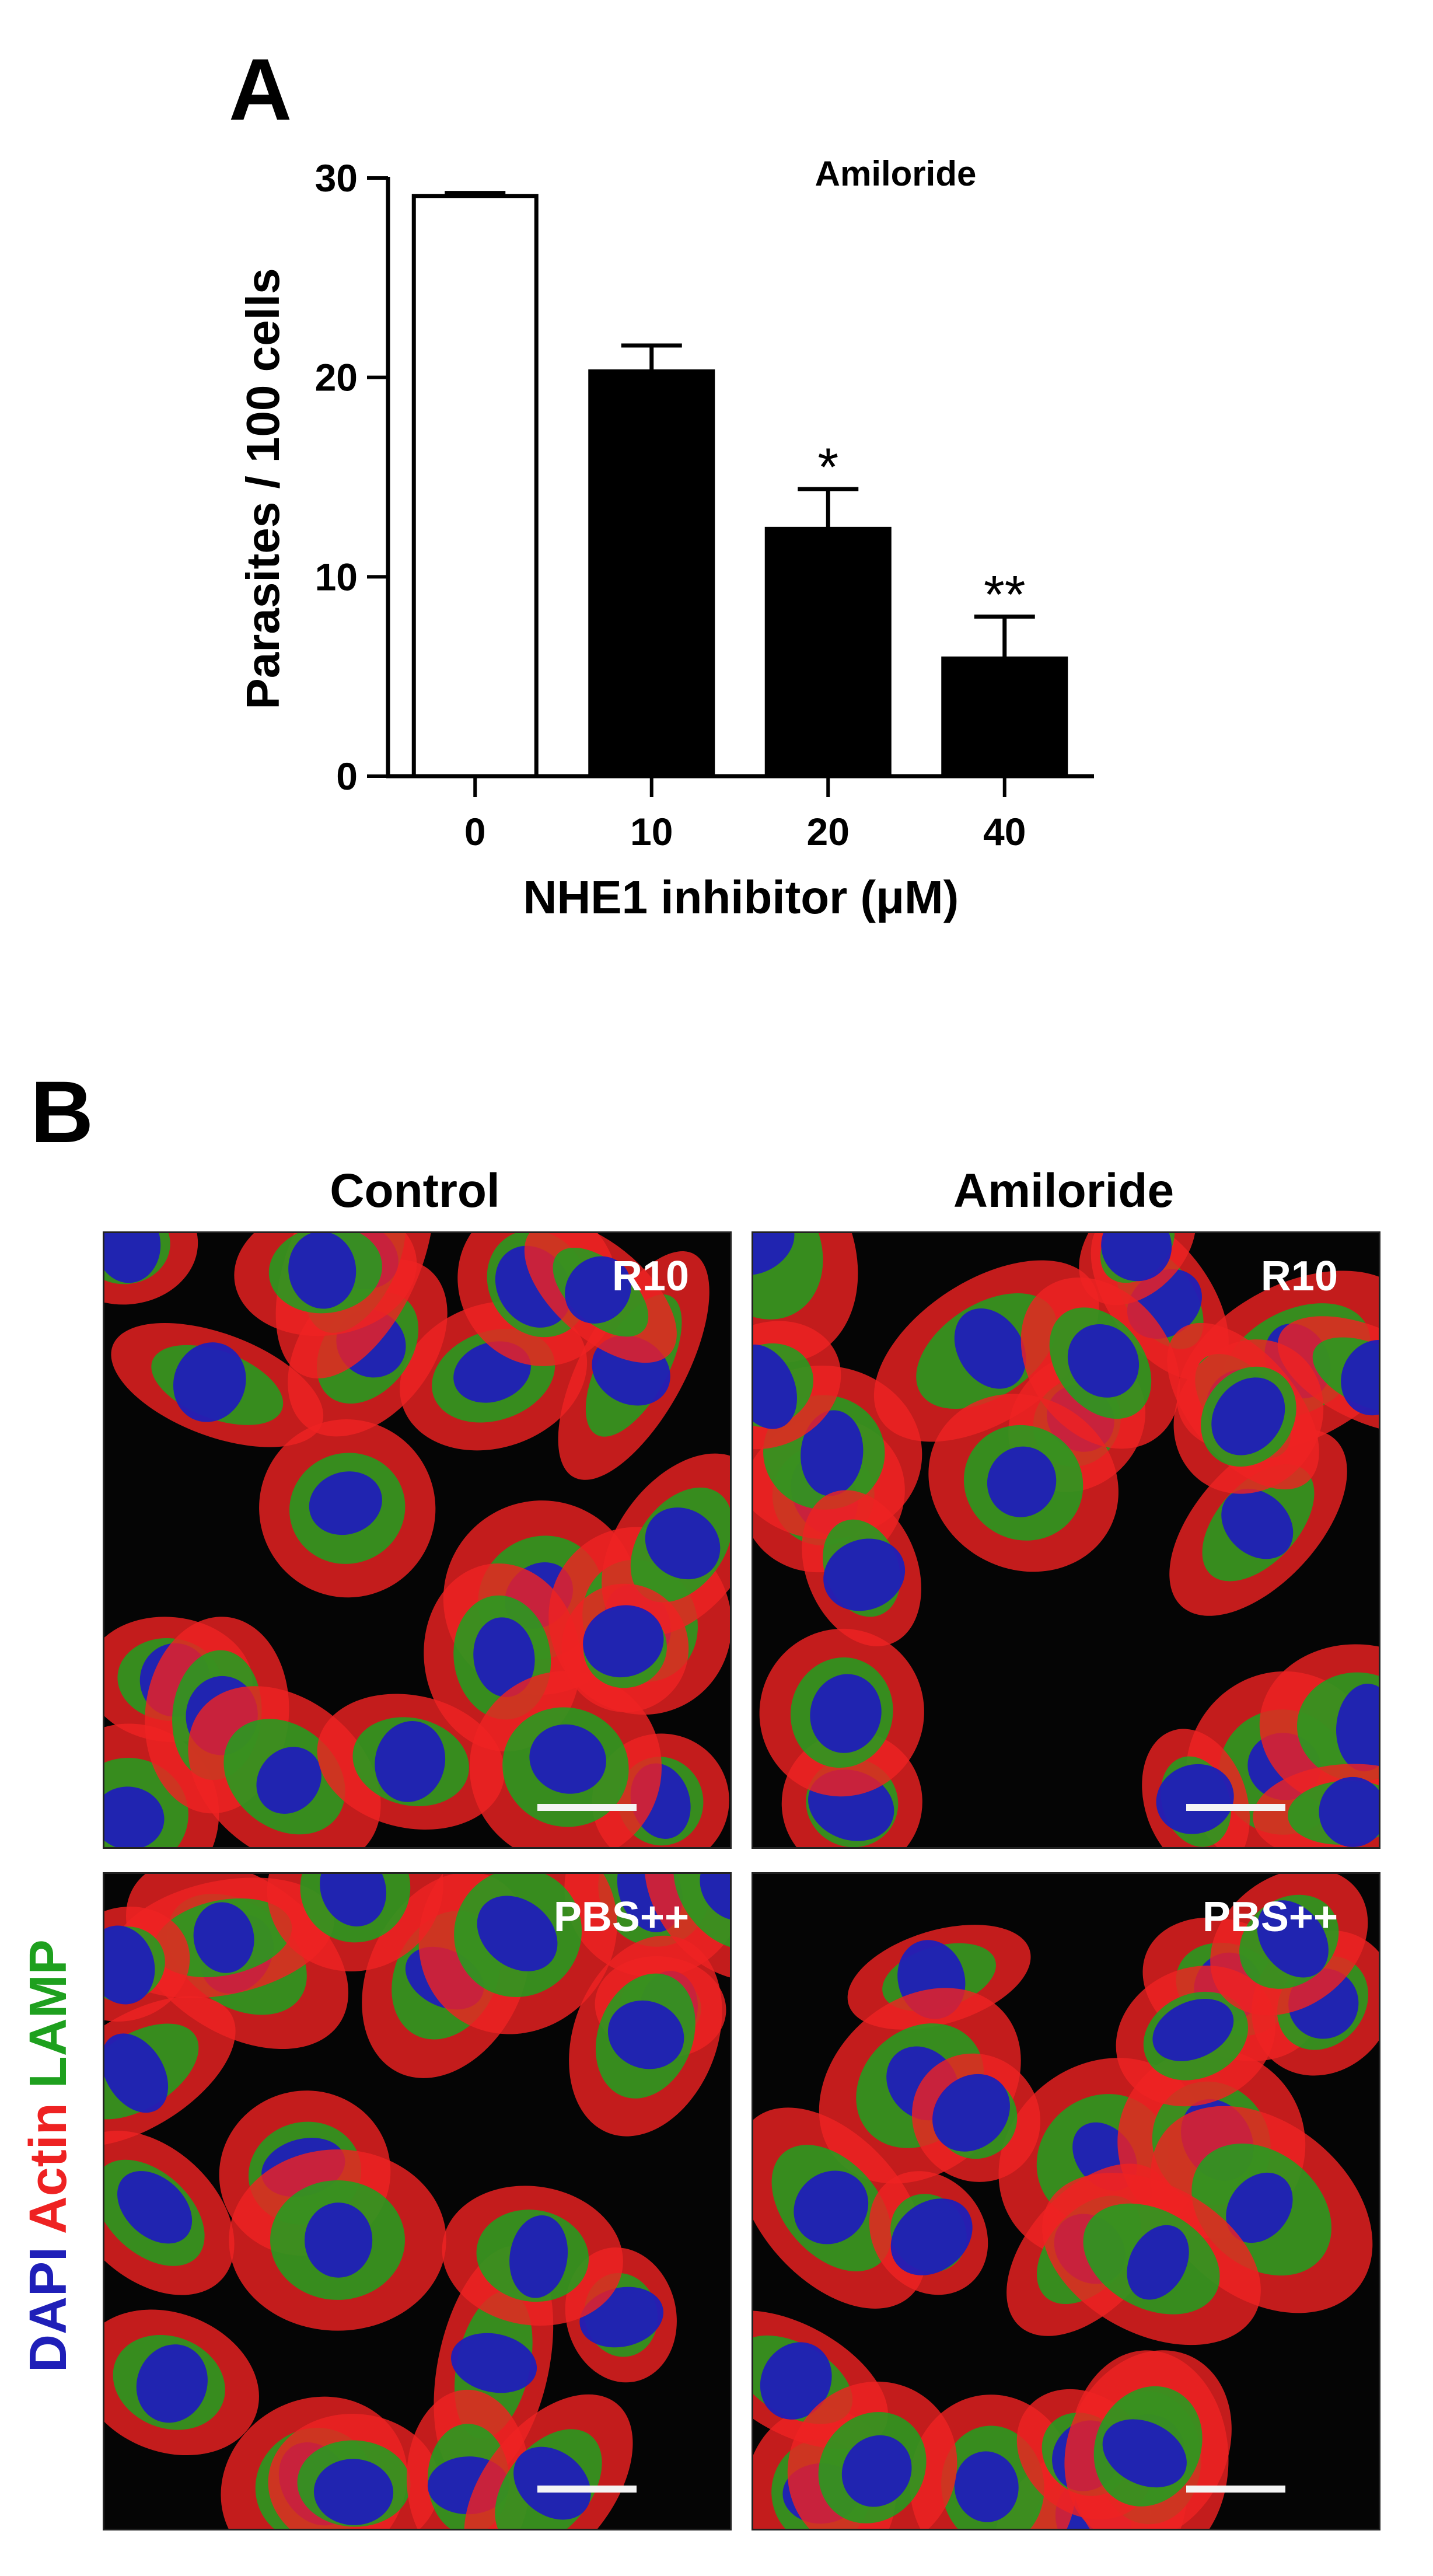  Describe the element at coordinates (827, 467) in the screenshot. I see `significance-marker: *` at that location.